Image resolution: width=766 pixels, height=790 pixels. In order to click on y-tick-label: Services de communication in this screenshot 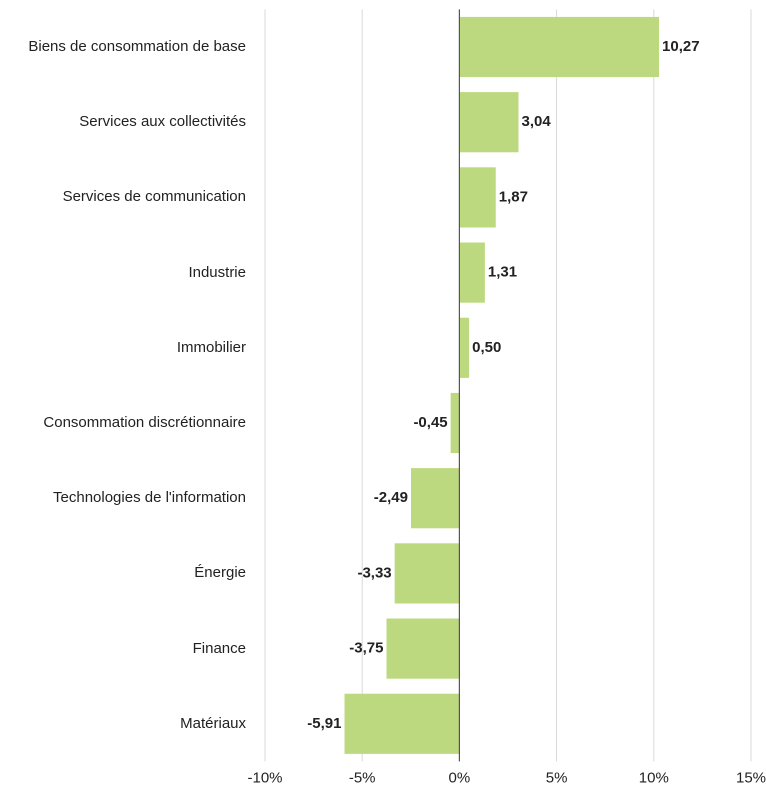, I will do `click(128, 197)`.